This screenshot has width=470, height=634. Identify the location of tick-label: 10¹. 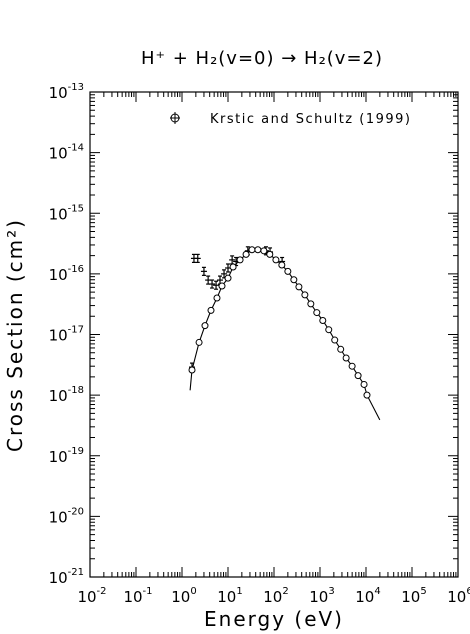
(229, 596).